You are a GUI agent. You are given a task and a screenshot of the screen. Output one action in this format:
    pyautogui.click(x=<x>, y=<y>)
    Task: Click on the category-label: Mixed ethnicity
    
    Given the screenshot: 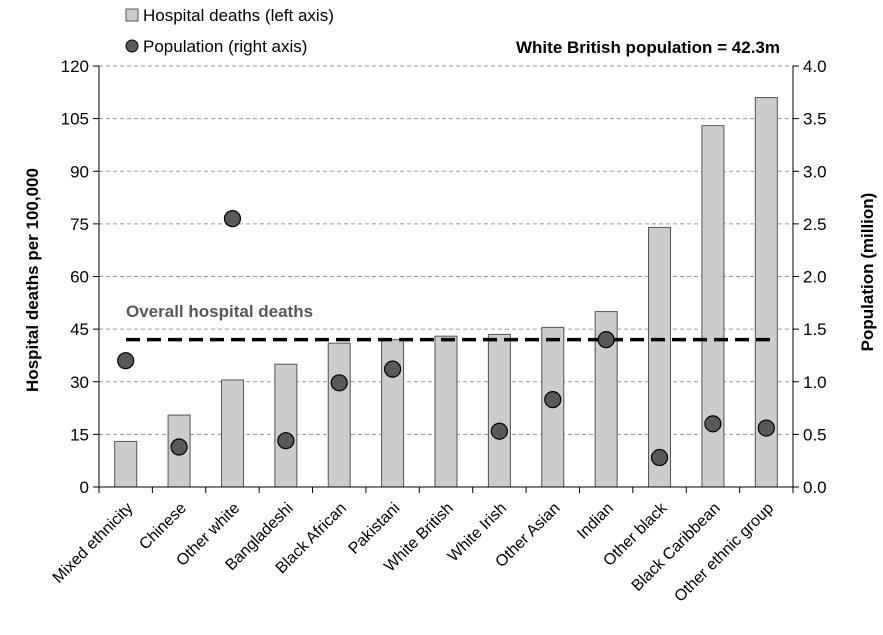 What is the action you would take?
    pyautogui.click(x=93, y=543)
    